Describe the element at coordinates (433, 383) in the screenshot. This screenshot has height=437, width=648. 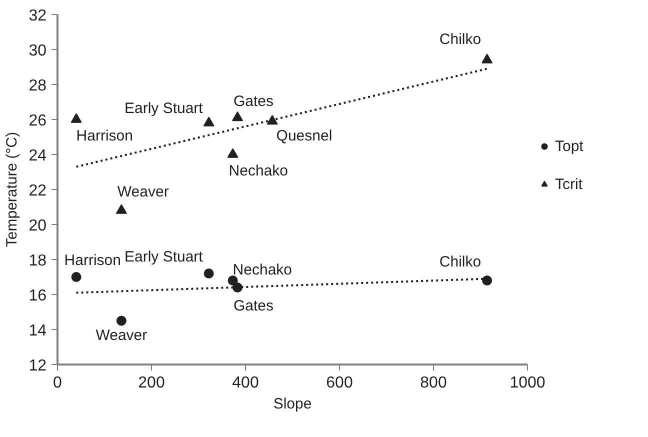
I see `x-tick-label: 800` at that location.